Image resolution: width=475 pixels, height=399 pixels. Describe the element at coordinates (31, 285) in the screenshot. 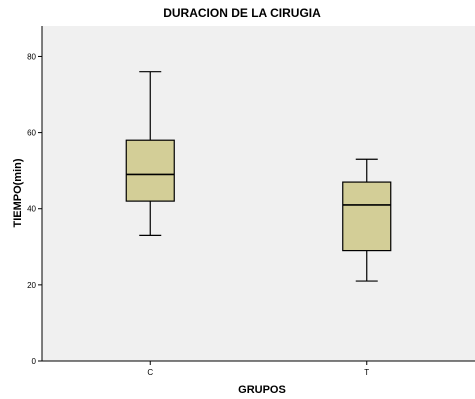

I see `y-tick-label: 20` at that location.